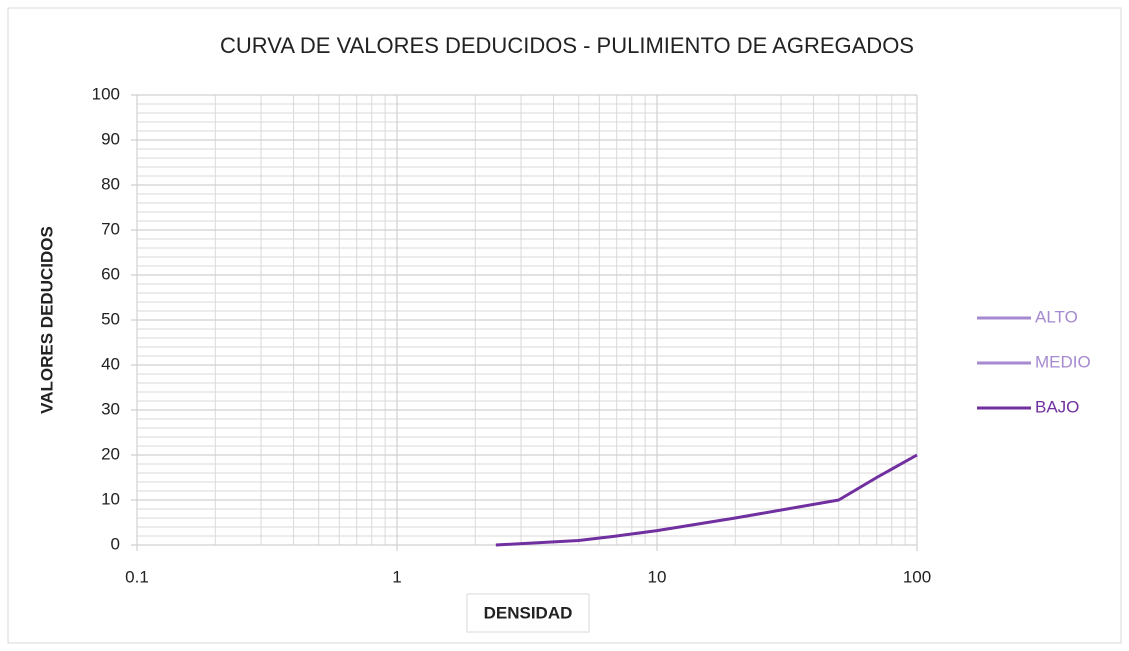 The width and height of the screenshot is (1129, 651). I want to click on y-tick-label: 30, so click(110, 408).